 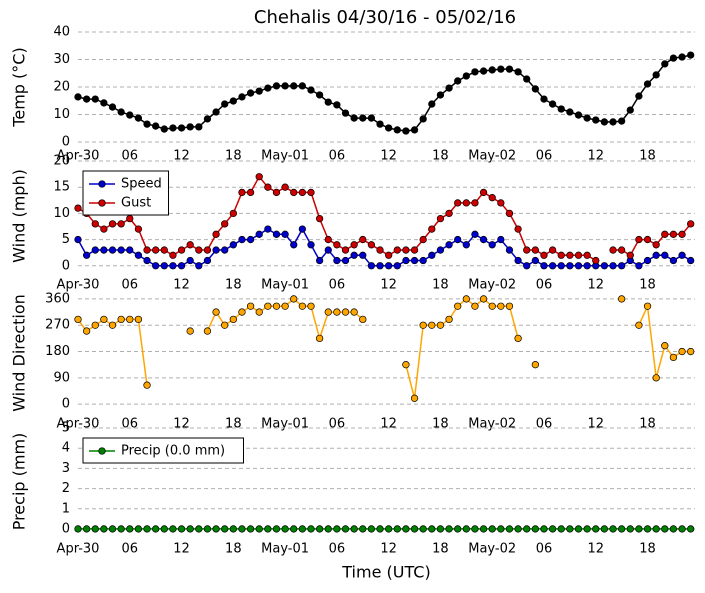 I want to click on x-tick-label: 12, so click(x=388, y=156).